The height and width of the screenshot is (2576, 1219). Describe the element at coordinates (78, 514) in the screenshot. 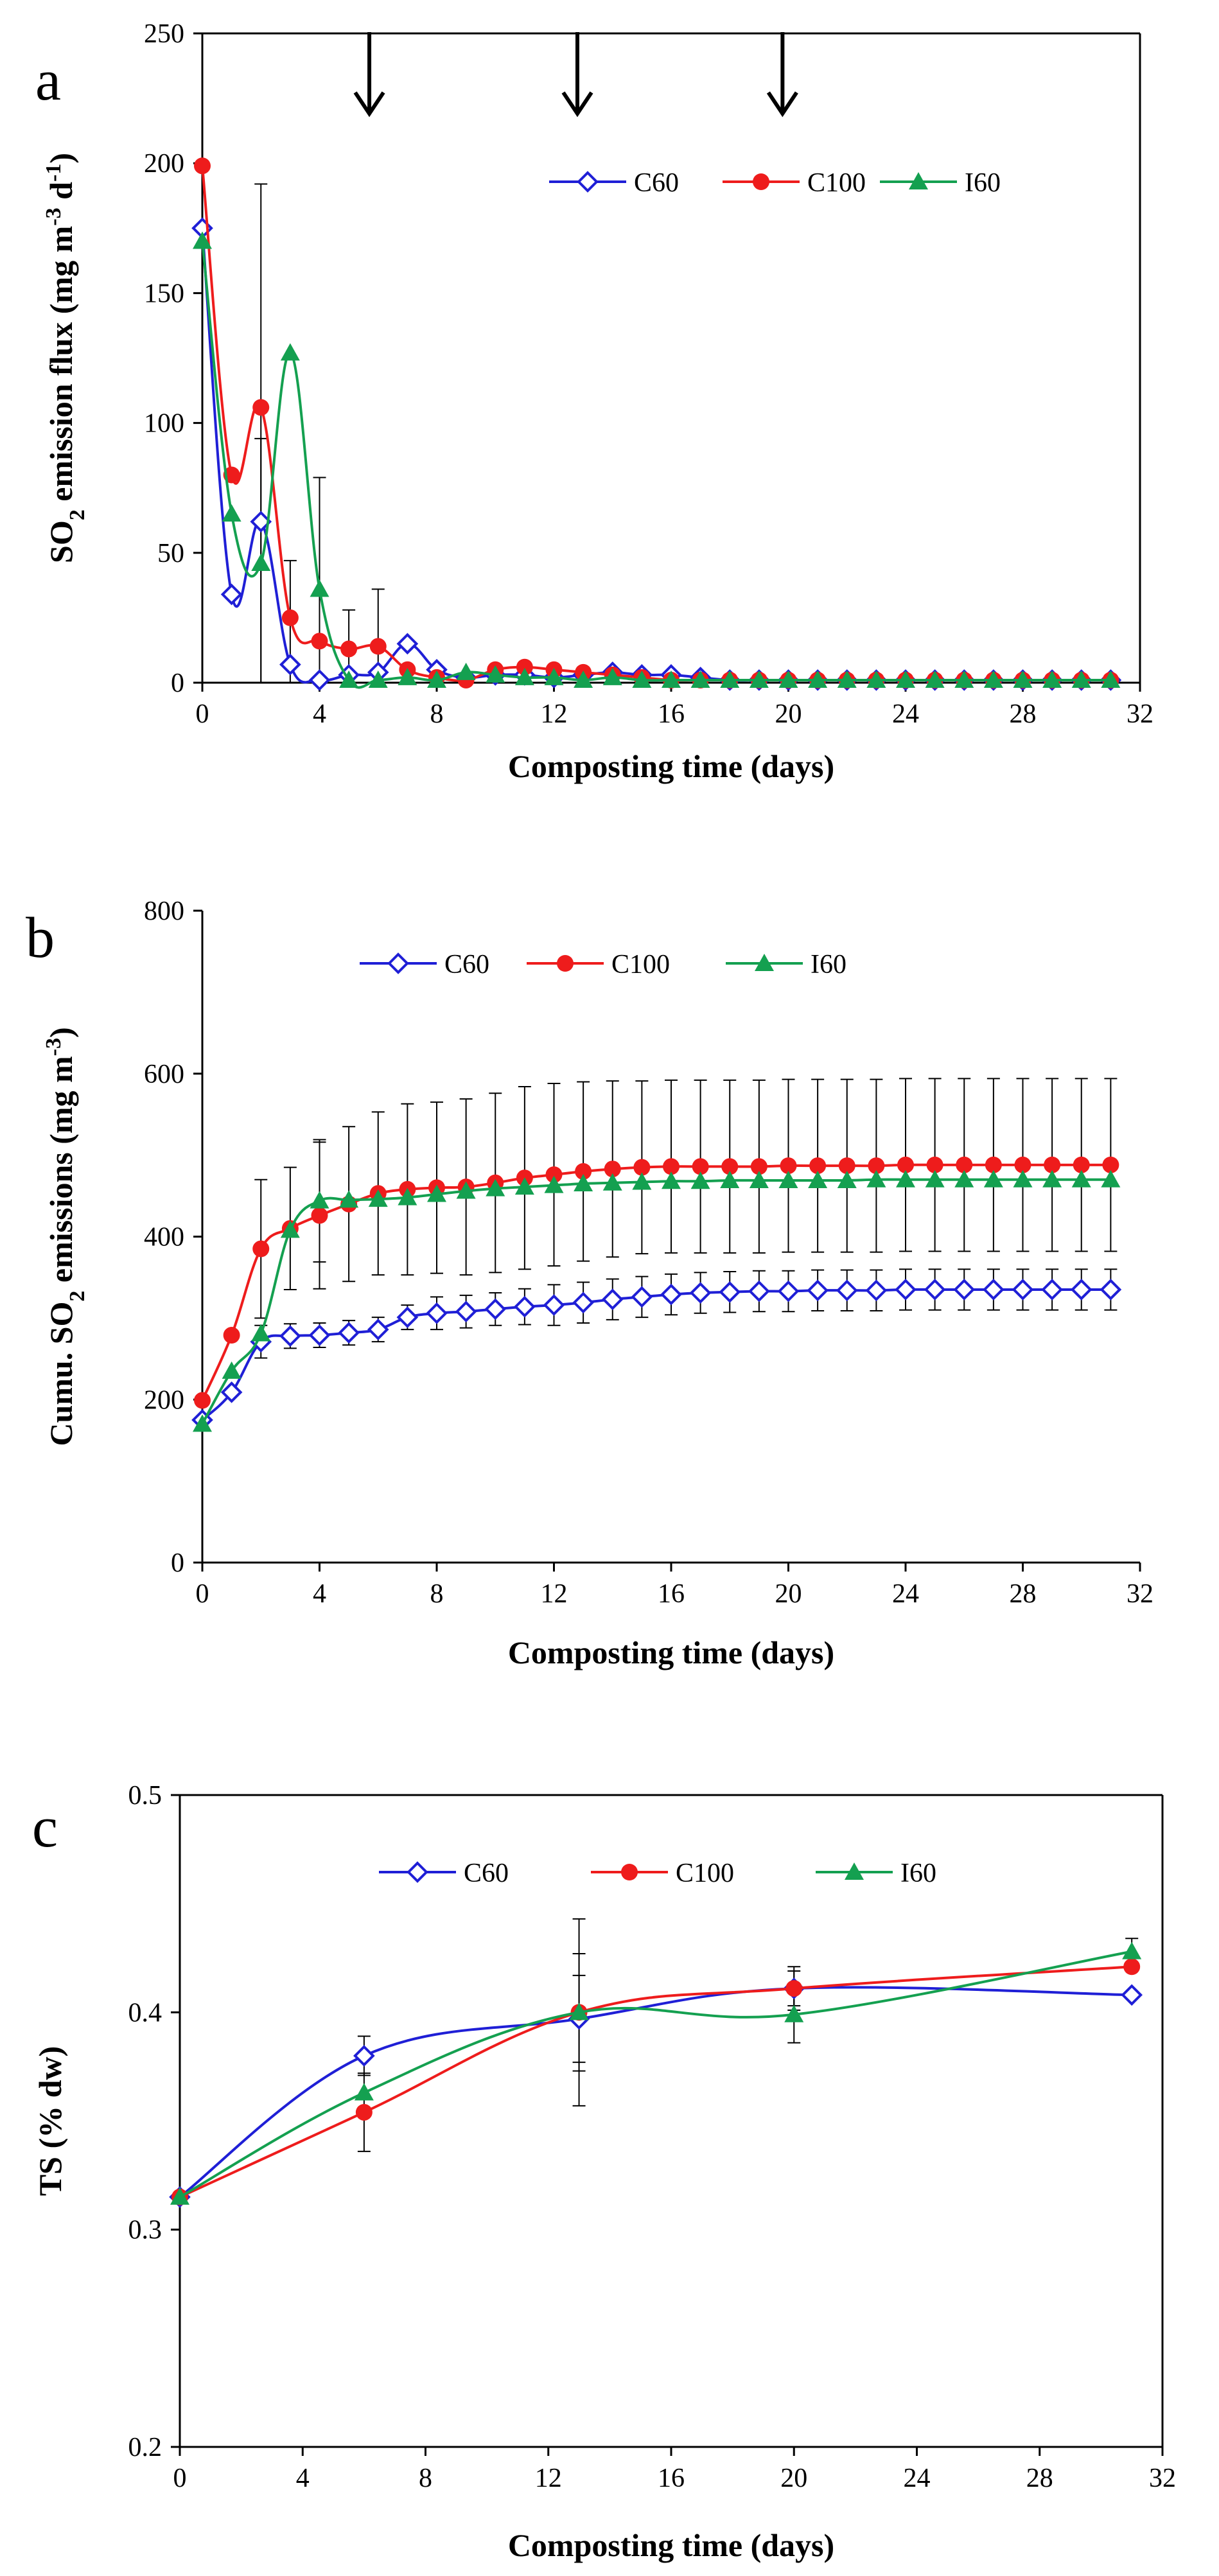

I see `y-axis-label-part: 2` at that location.